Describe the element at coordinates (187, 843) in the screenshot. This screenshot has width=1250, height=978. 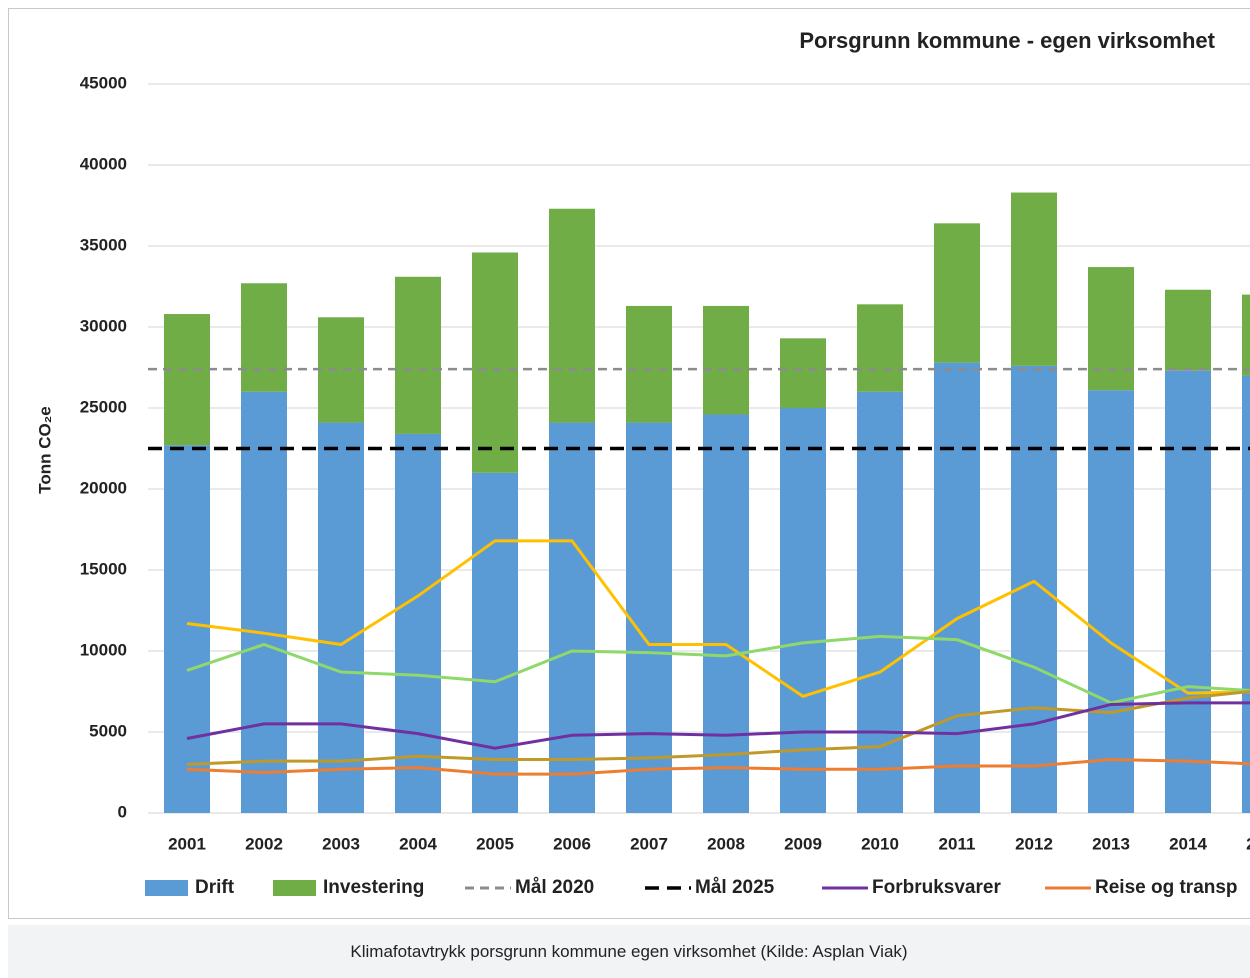
I see `x-tick-label: 2001` at that location.